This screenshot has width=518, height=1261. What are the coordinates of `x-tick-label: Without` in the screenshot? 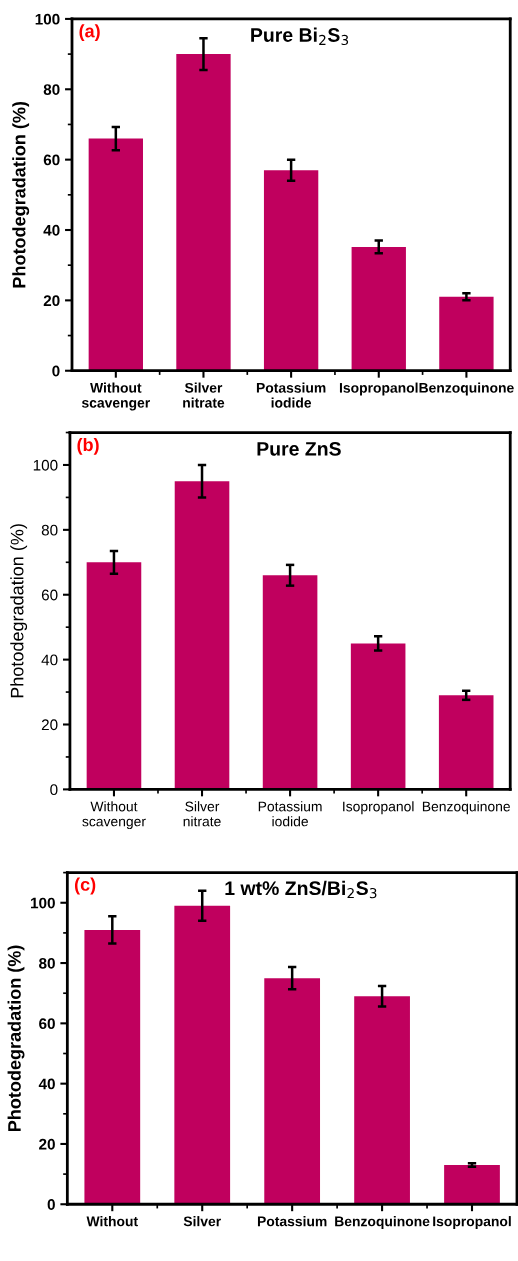 It's located at (112, 1221).